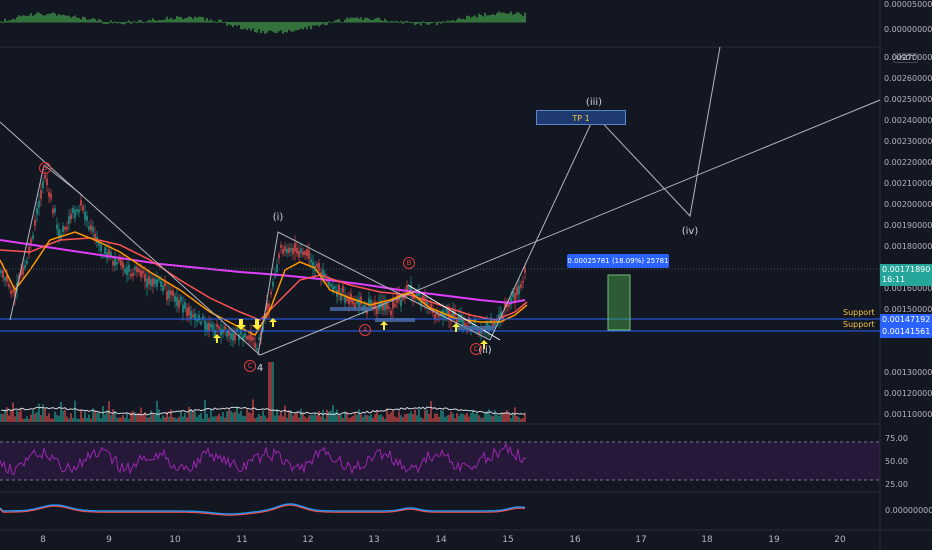 The width and height of the screenshot is (932, 550). I want to click on top-panel-value-1: 0.00005000, so click(908, 4).